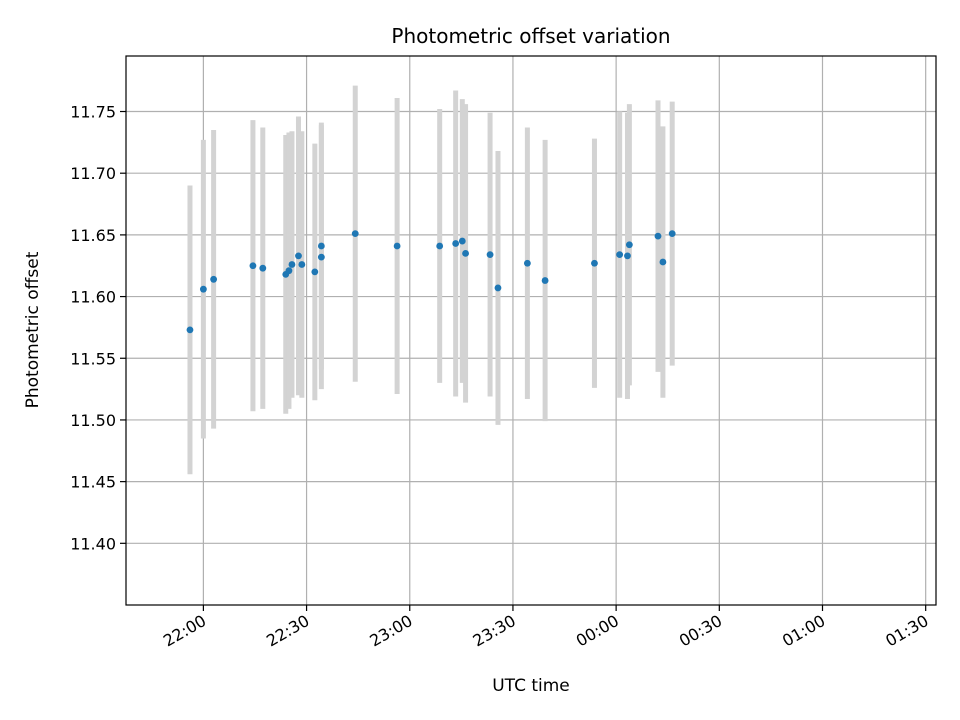 The height and width of the screenshot is (720, 960). What do you see at coordinates (494, 631) in the screenshot?
I see `x-tick-label: 23:30` at bounding box center [494, 631].